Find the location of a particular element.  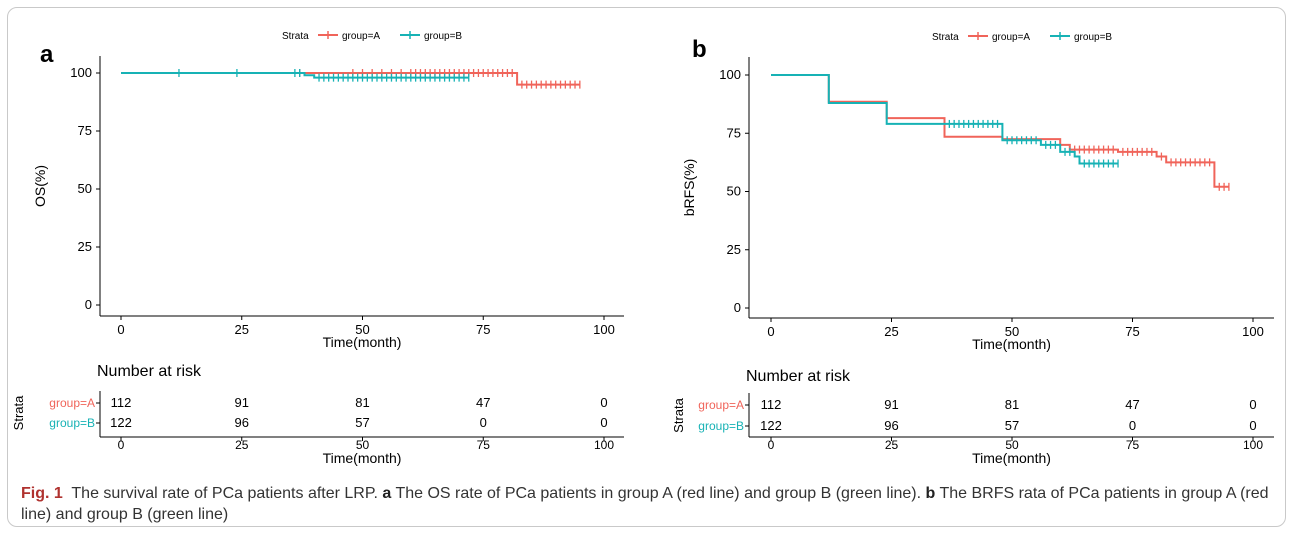

y-axis-title: OS(%) is located at coordinates (40, 186).